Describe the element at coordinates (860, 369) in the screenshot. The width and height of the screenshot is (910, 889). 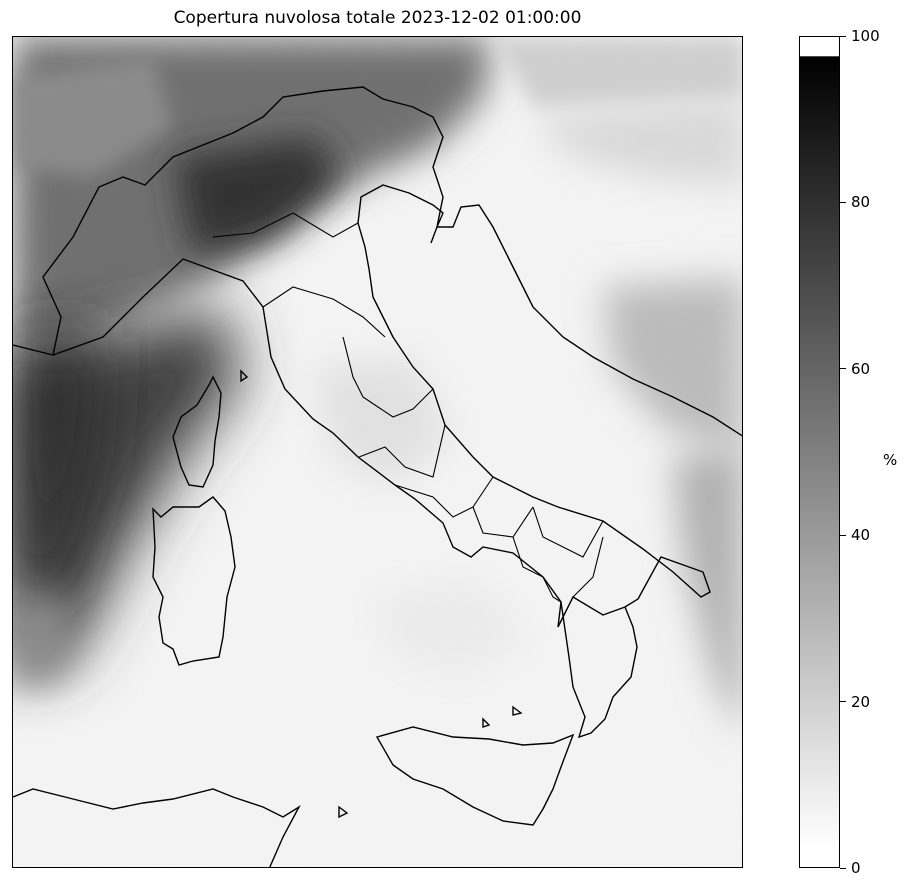
I see `colorbar-tick-label: 60` at that location.